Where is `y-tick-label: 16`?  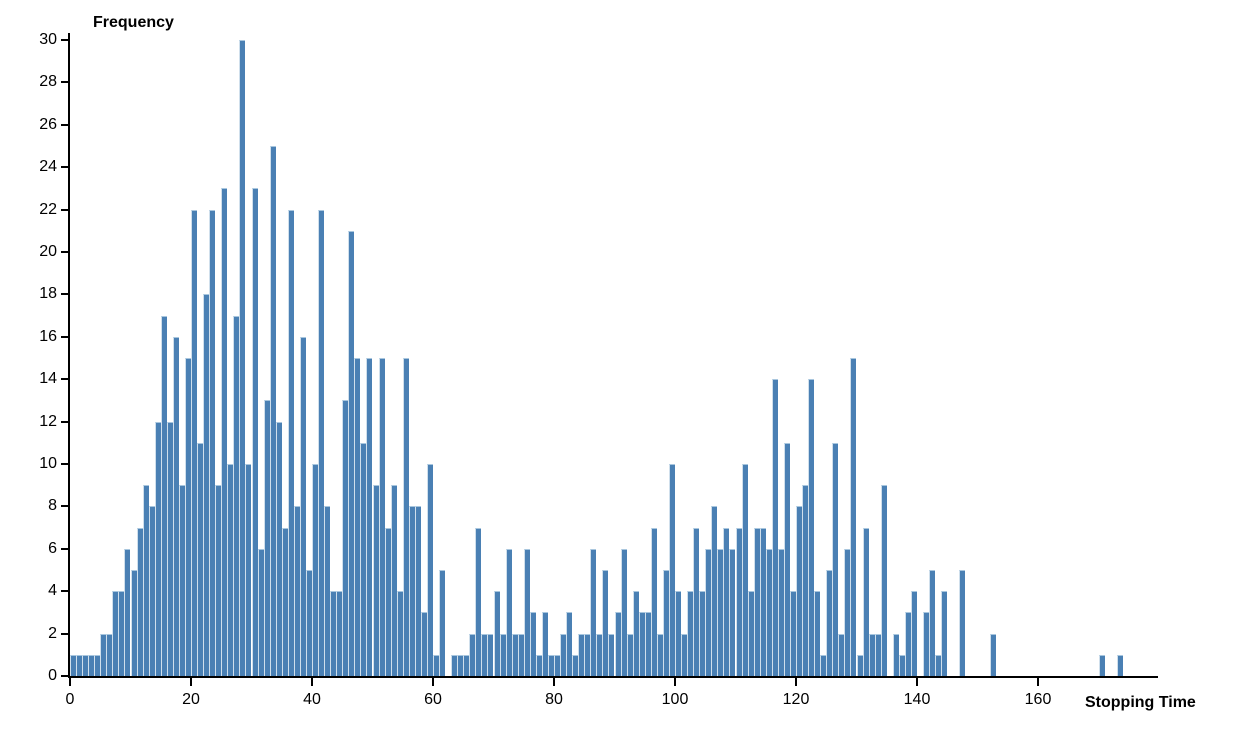 y-tick-label: 16 is located at coordinates (48, 336).